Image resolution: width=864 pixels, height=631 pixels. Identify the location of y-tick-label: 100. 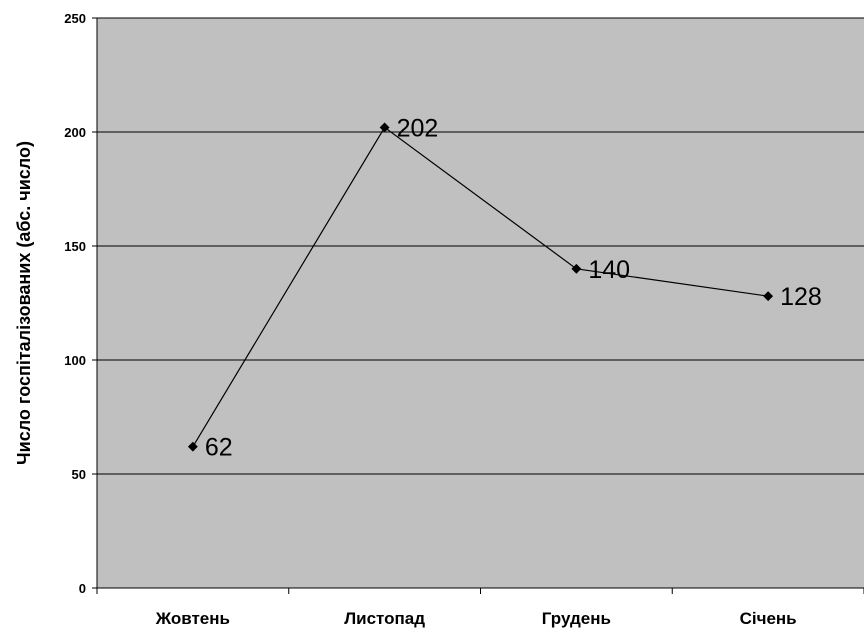
(75, 360).